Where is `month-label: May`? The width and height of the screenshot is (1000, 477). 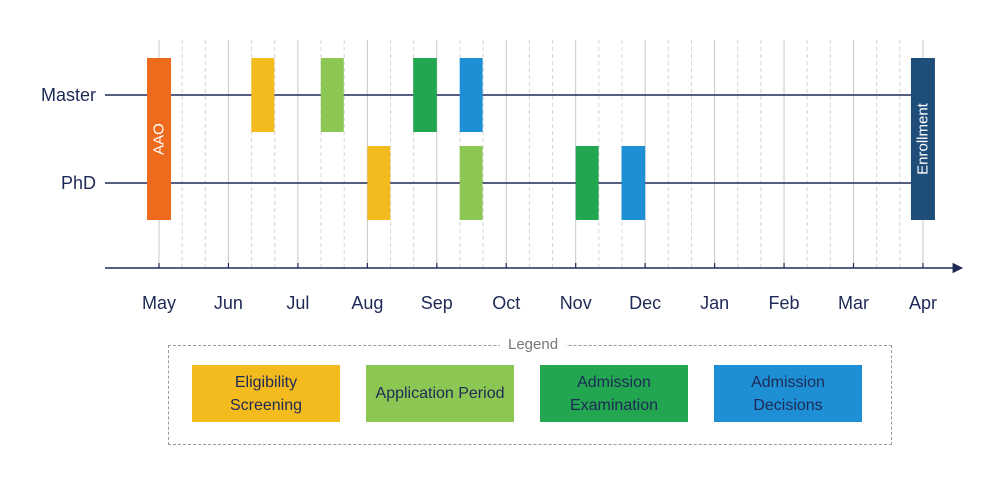 month-label: May is located at coordinates (159, 303).